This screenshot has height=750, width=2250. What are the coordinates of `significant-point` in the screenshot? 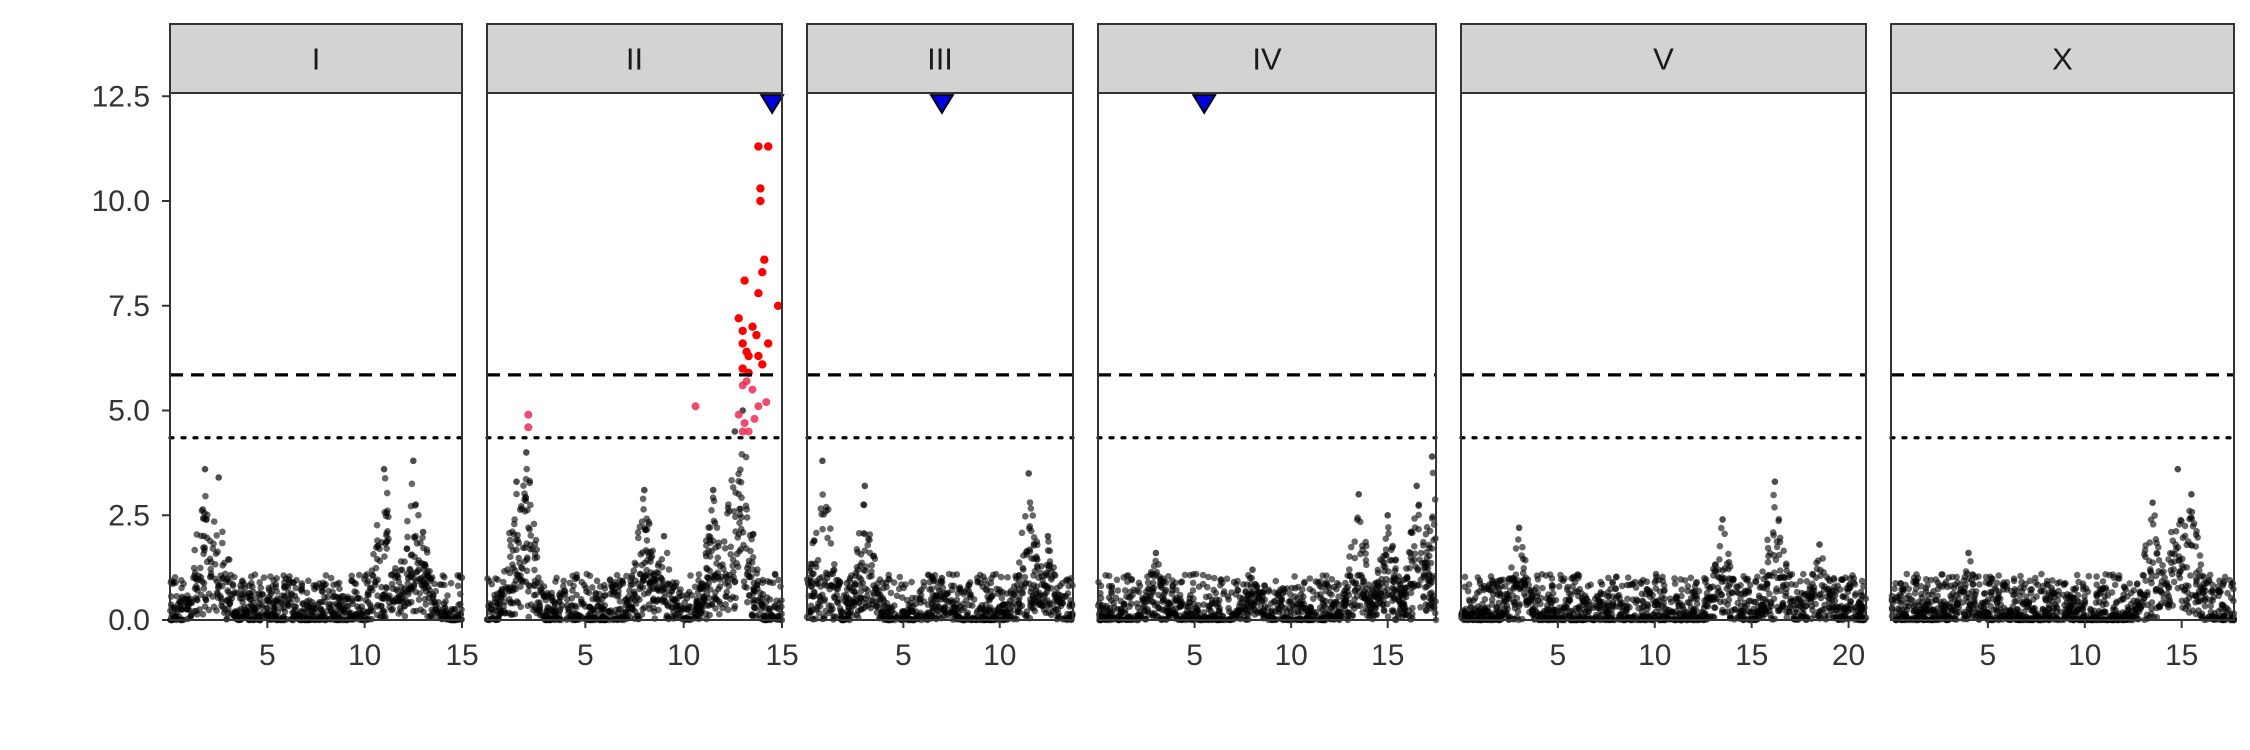 It's located at (768, 146).